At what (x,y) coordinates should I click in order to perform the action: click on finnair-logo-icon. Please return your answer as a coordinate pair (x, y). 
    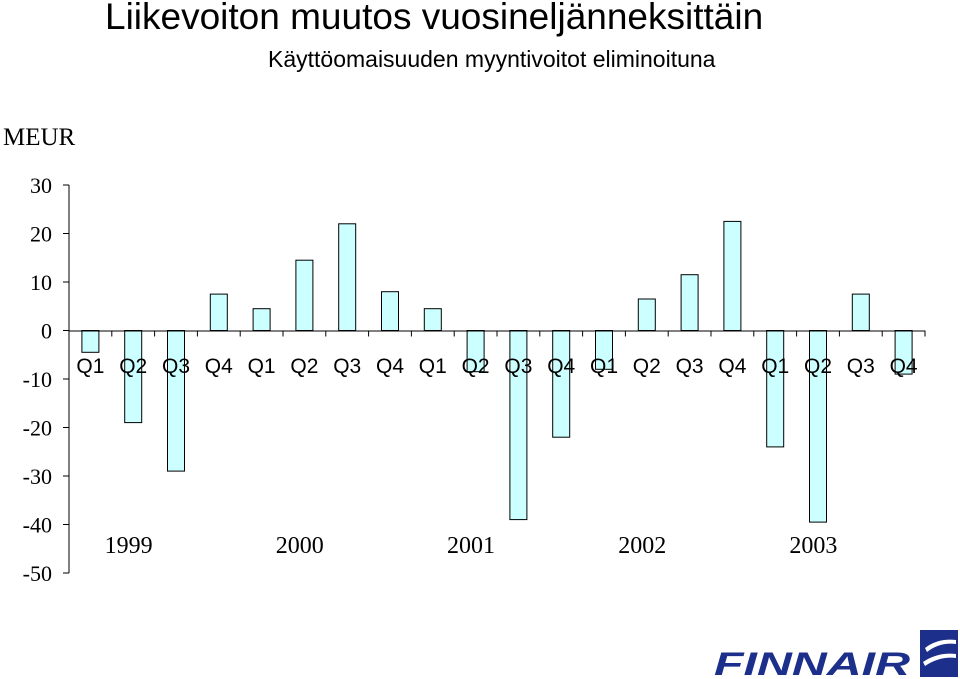
    Looking at the image, I should click on (939, 653).